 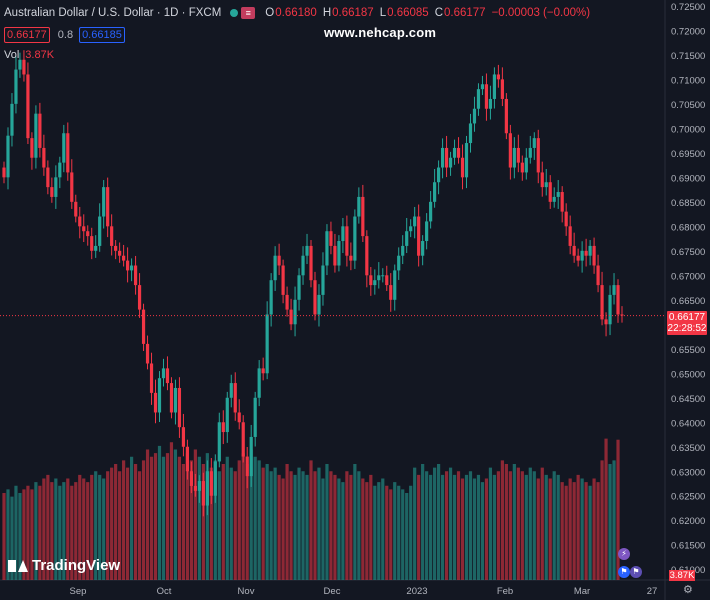 I want to click on gear-icon: ⚙, so click(x=688, y=590).